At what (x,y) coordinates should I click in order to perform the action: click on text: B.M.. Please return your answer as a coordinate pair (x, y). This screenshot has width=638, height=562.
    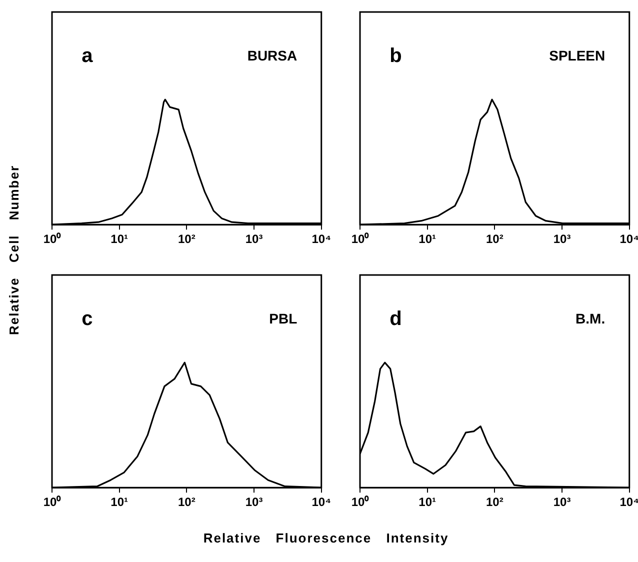
    Looking at the image, I should click on (591, 318).